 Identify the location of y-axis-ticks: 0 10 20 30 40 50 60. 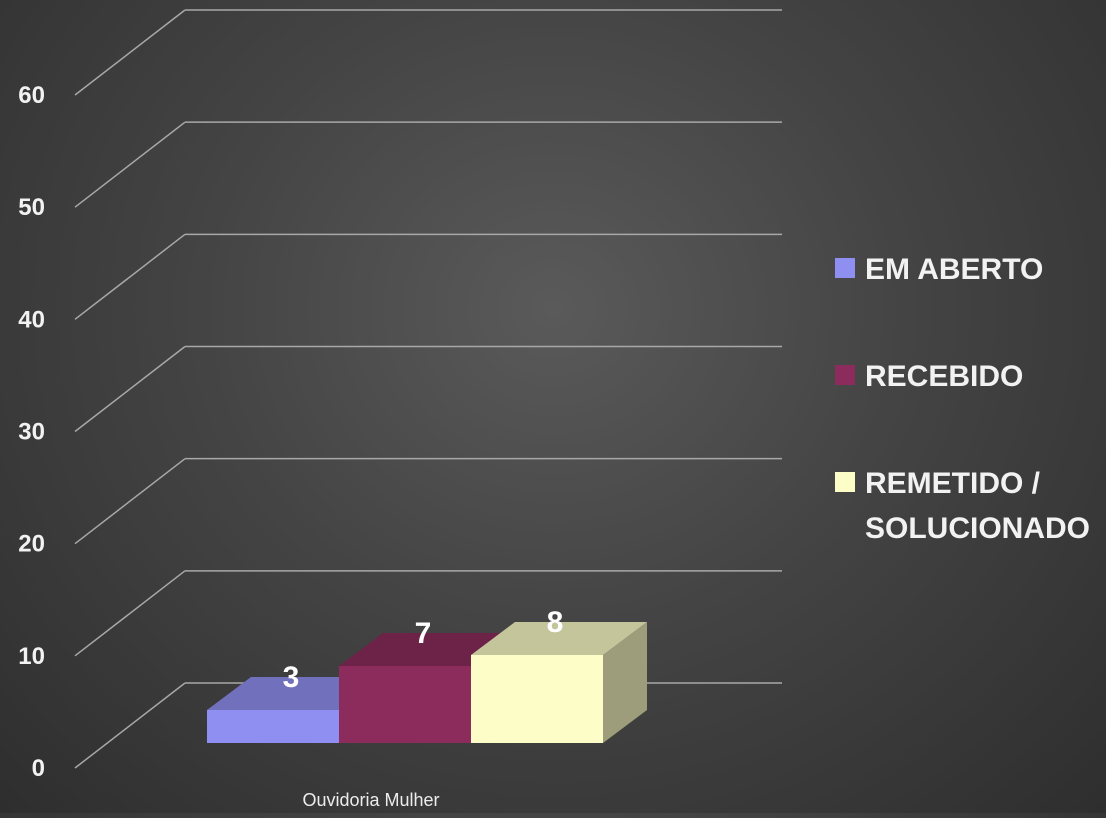
(31, 432).